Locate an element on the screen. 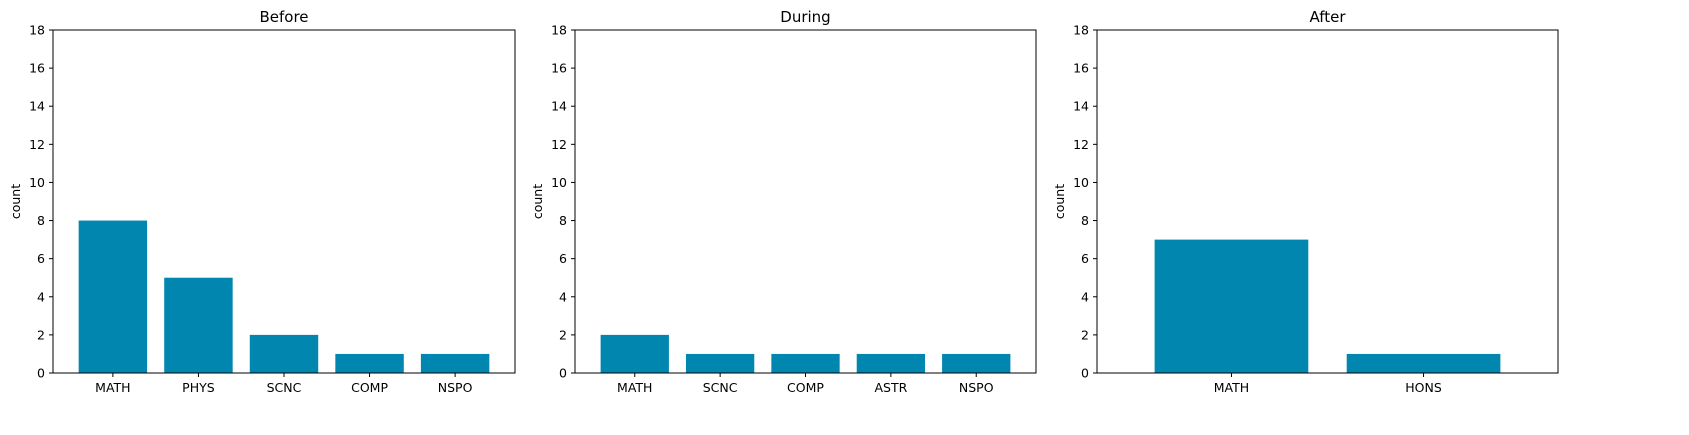 This screenshot has height=435, width=1689. x-tick-label: PHYS is located at coordinates (198, 387).